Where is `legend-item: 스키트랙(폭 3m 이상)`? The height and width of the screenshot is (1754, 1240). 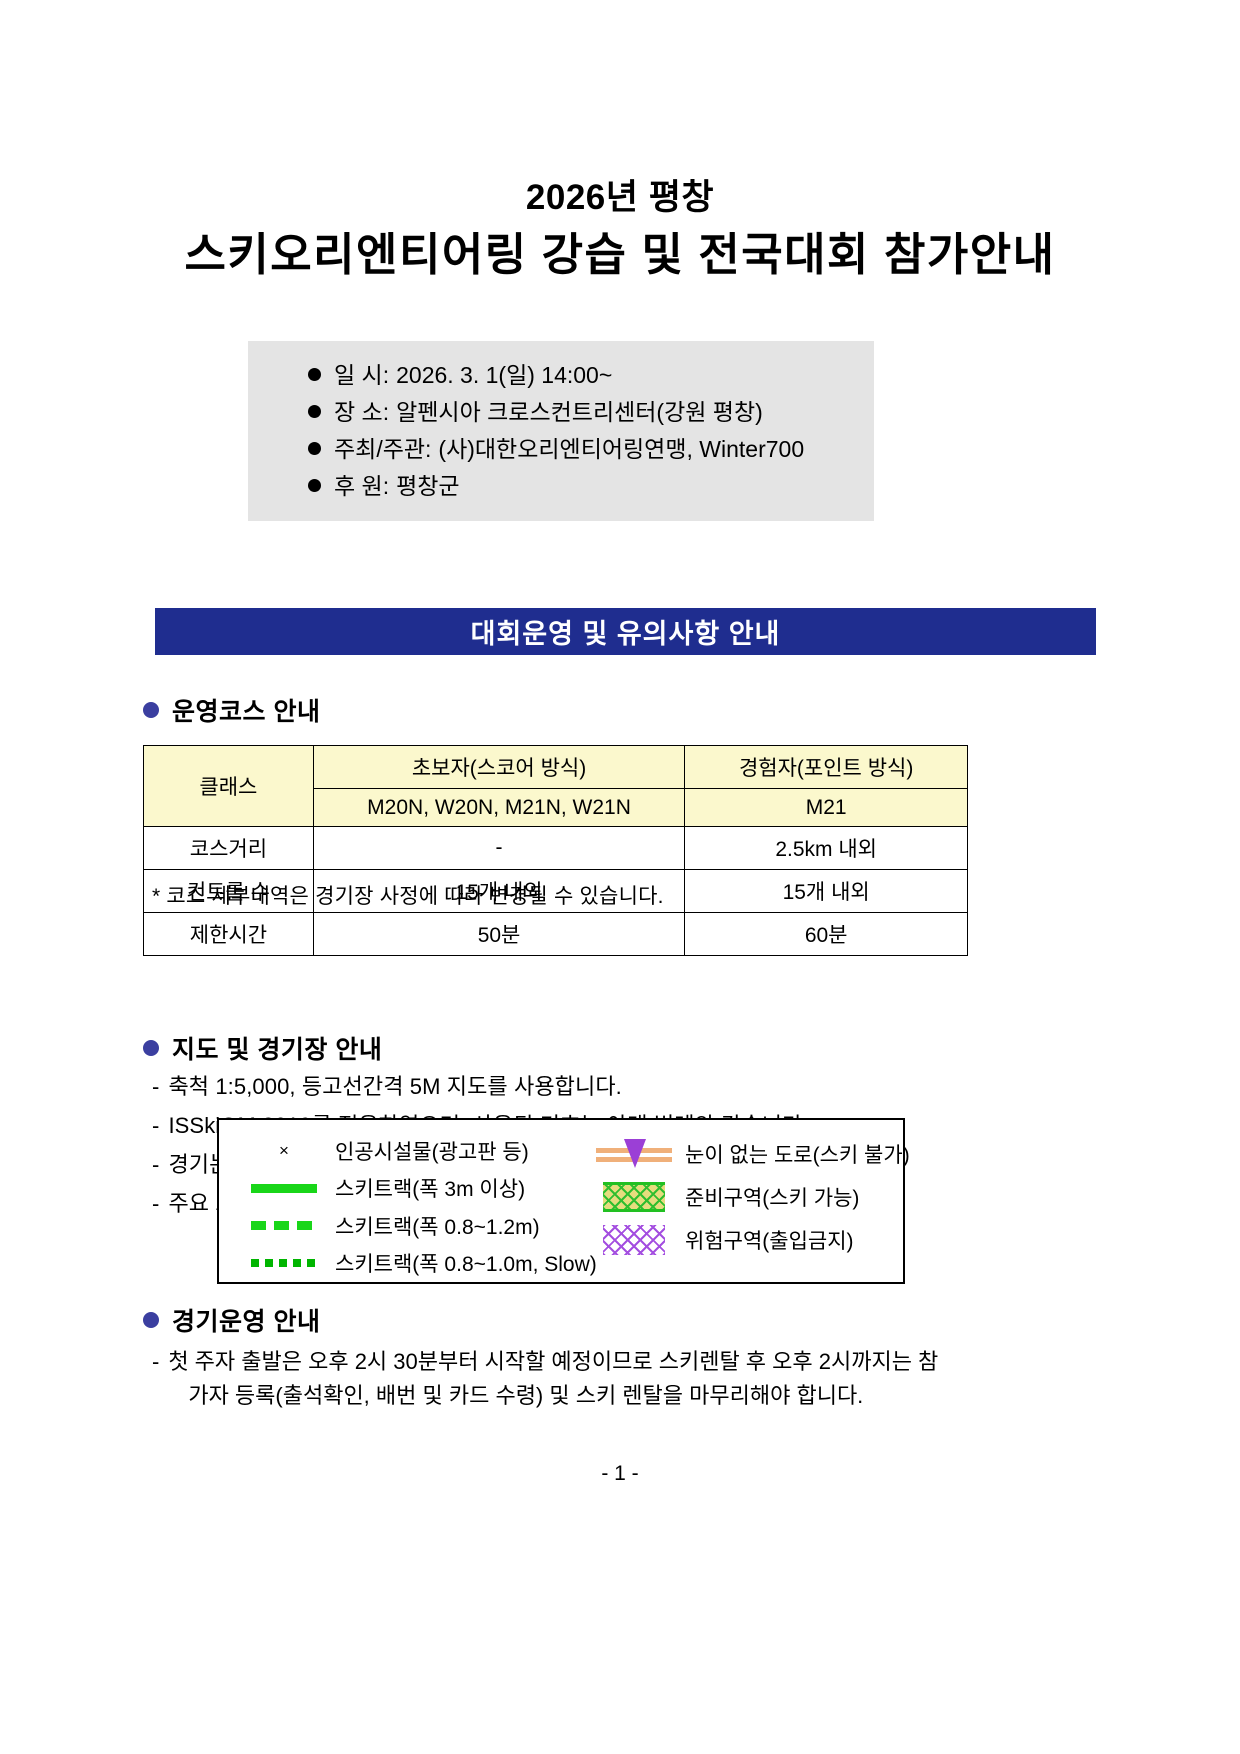
legend-item: 스키트랙(폭 3m 이상) is located at coordinates (420, 1189).